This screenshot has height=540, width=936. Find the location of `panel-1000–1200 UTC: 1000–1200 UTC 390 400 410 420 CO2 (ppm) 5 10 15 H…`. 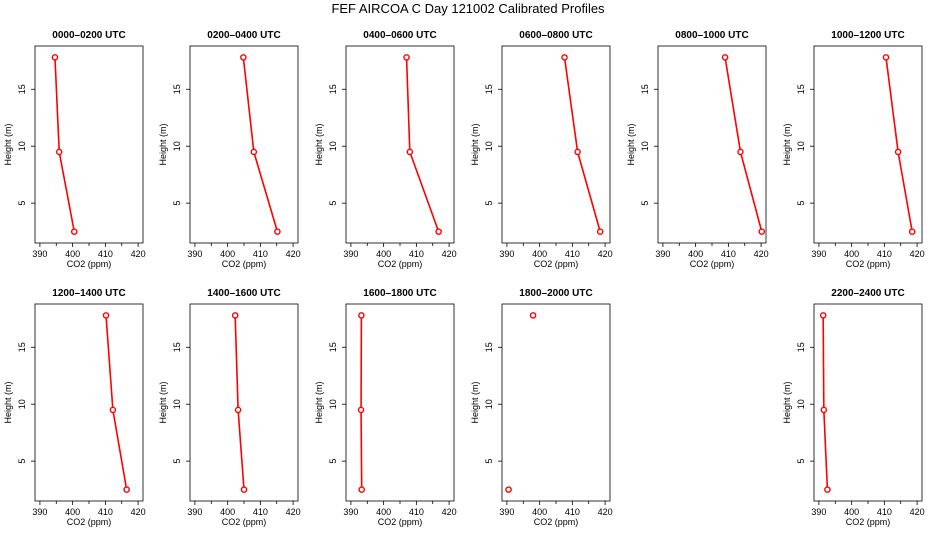

panel-1000–1200 UTC: 1000–1200 UTC 390 400 410 420 CO2 (ppm) 5 10 15 H… is located at coordinates (853, 149).